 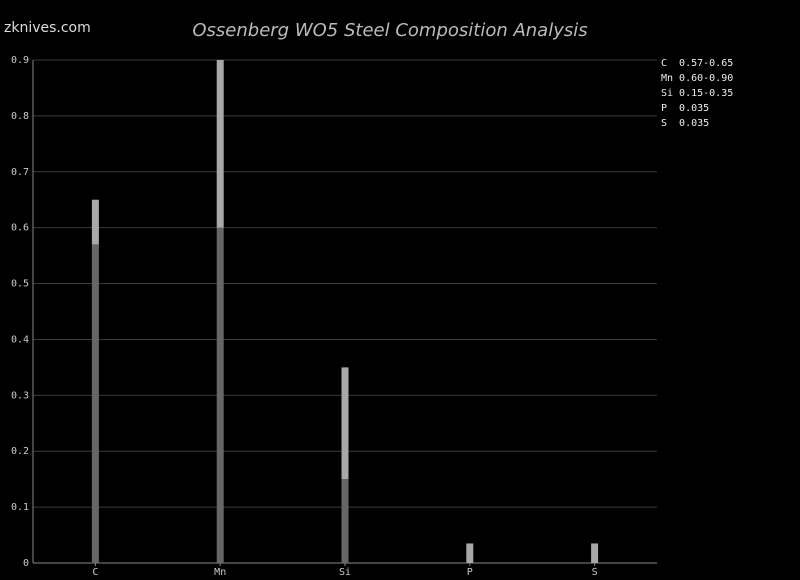 What do you see at coordinates (345, 572) in the screenshot?
I see `x-tick-label: Si` at bounding box center [345, 572].